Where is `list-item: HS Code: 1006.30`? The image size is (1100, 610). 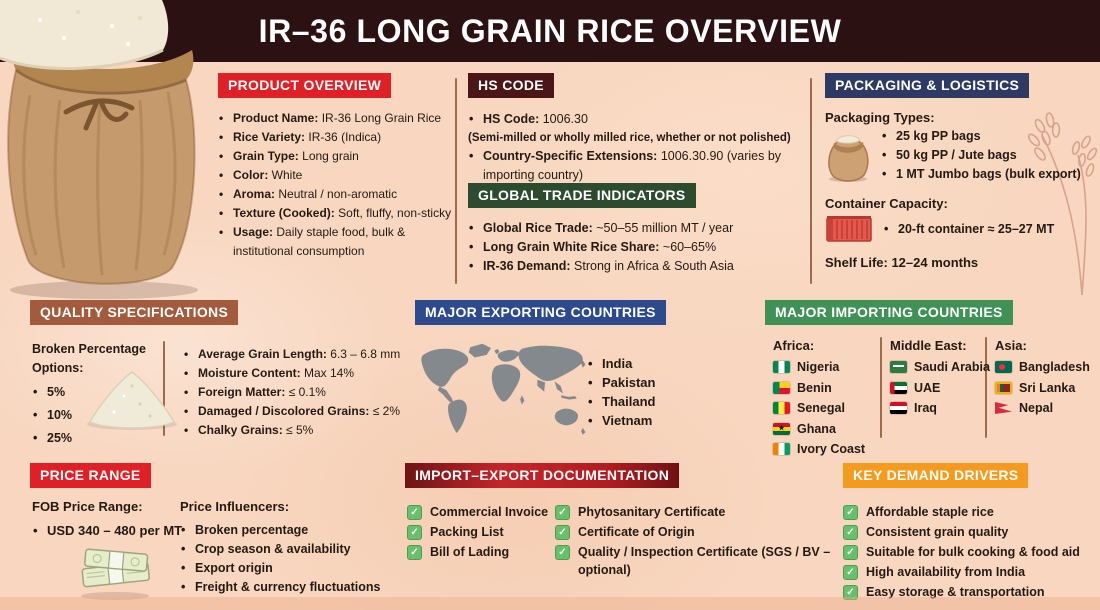 list-item: HS Code: 1006.30 is located at coordinates (639, 119).